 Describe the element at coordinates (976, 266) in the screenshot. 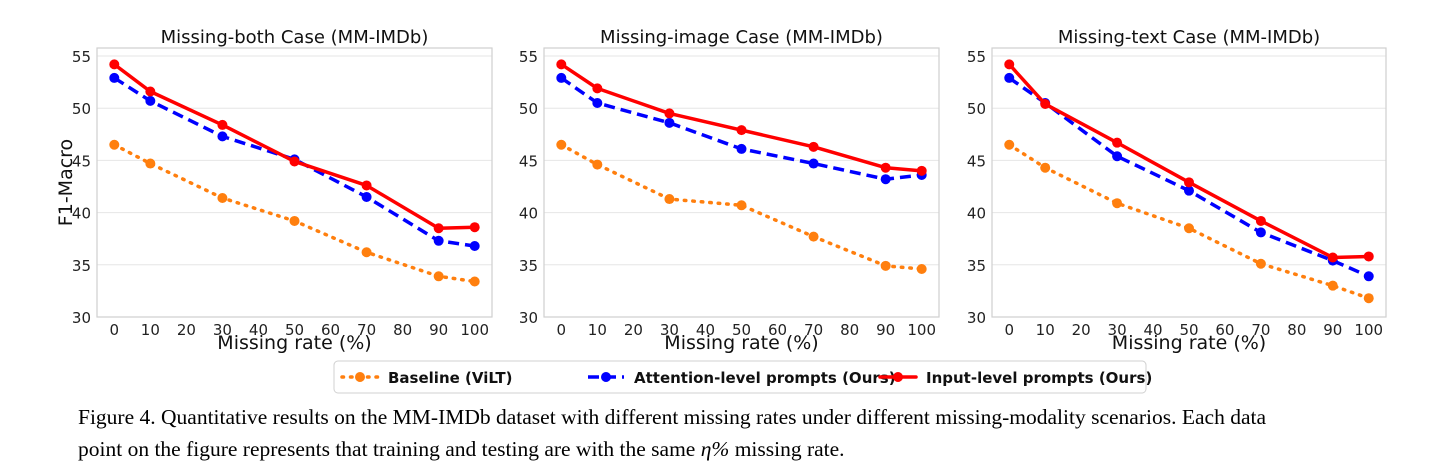

I see `y-tick-label: 35` at that location.